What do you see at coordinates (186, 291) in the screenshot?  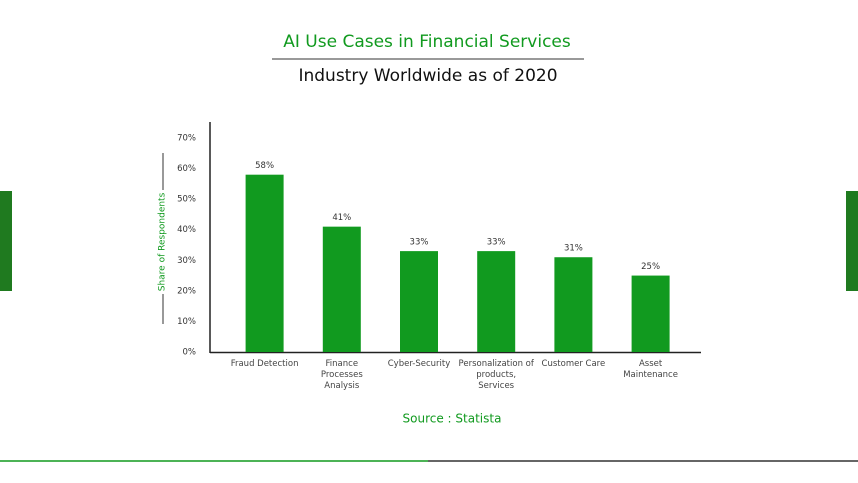 I see `y-tick-label: 20%` at bounding box center [186, 291].